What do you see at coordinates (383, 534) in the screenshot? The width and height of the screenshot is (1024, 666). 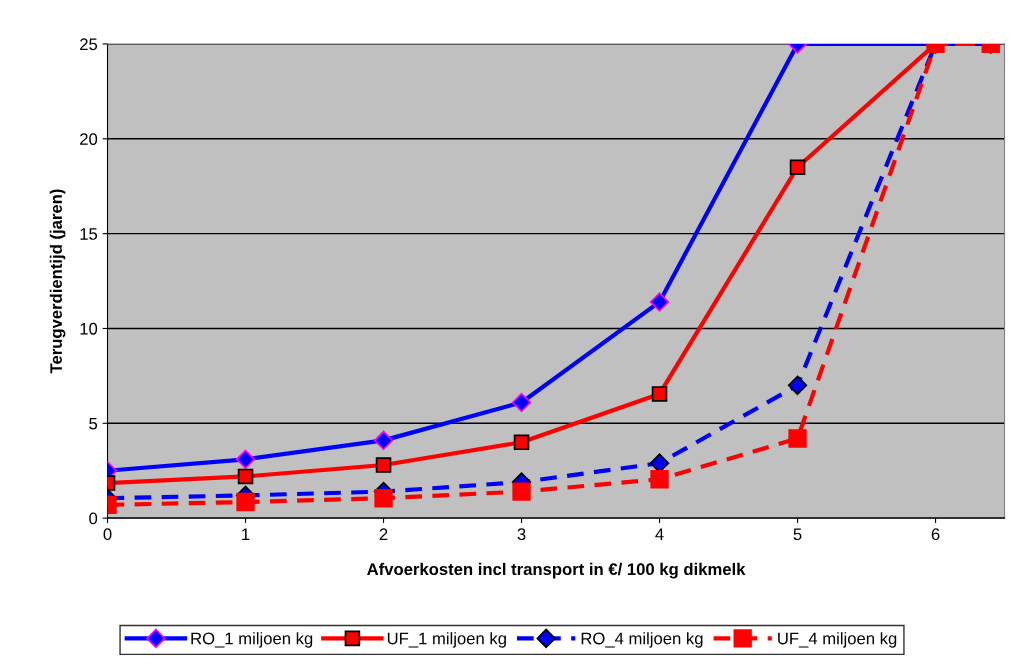 I see `x-tick-label: 2` at bounding box center [383, 534].